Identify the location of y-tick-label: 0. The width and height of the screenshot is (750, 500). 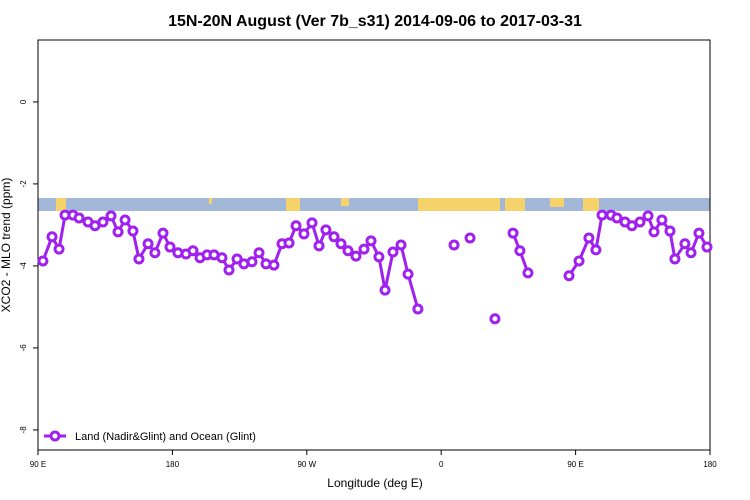
(23, 101).